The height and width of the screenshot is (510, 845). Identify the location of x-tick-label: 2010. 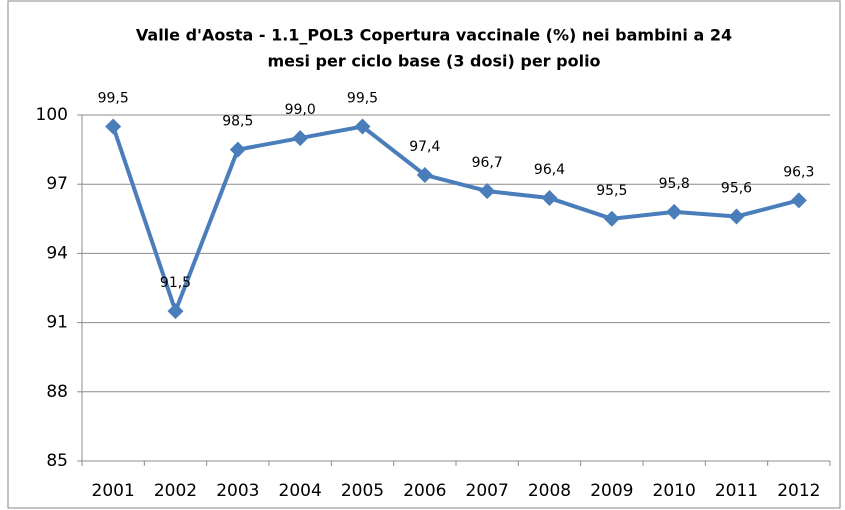
(674, 491).